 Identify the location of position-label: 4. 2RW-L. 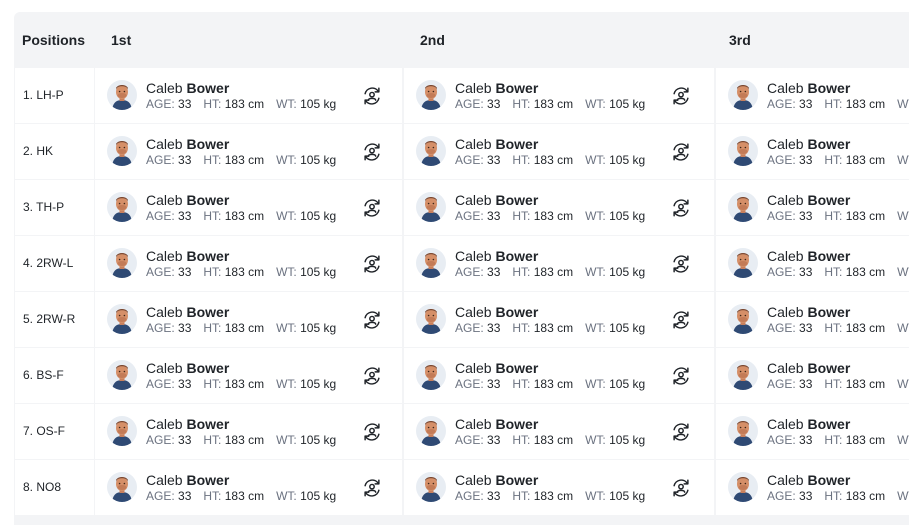
(48, 263).